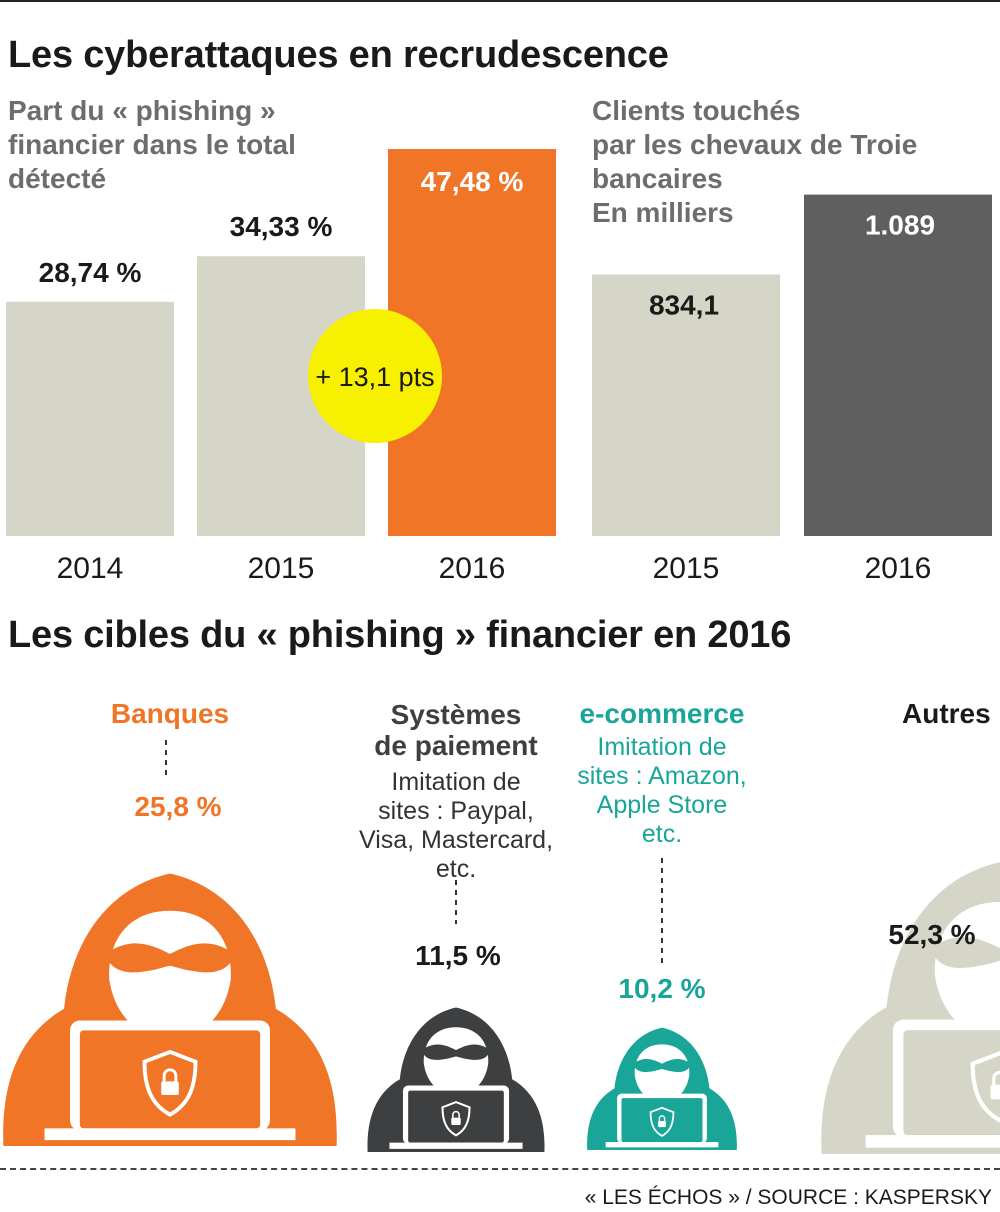 This screenshot has height=1212, width=1000. I want to click on target-name-autres: Autres, so click(946, 713).